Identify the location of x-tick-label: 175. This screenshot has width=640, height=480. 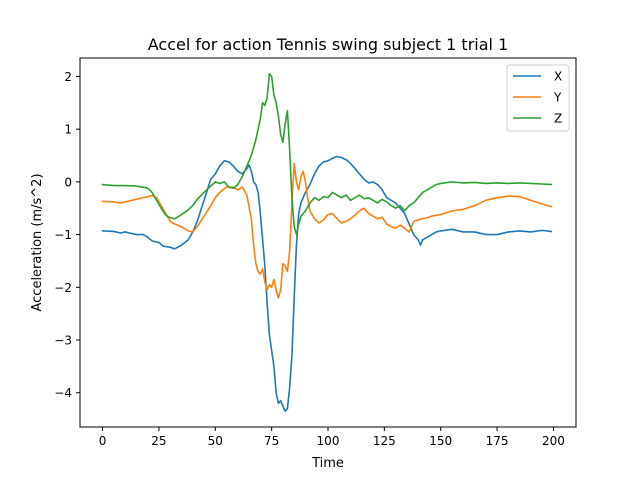
(497, 441).